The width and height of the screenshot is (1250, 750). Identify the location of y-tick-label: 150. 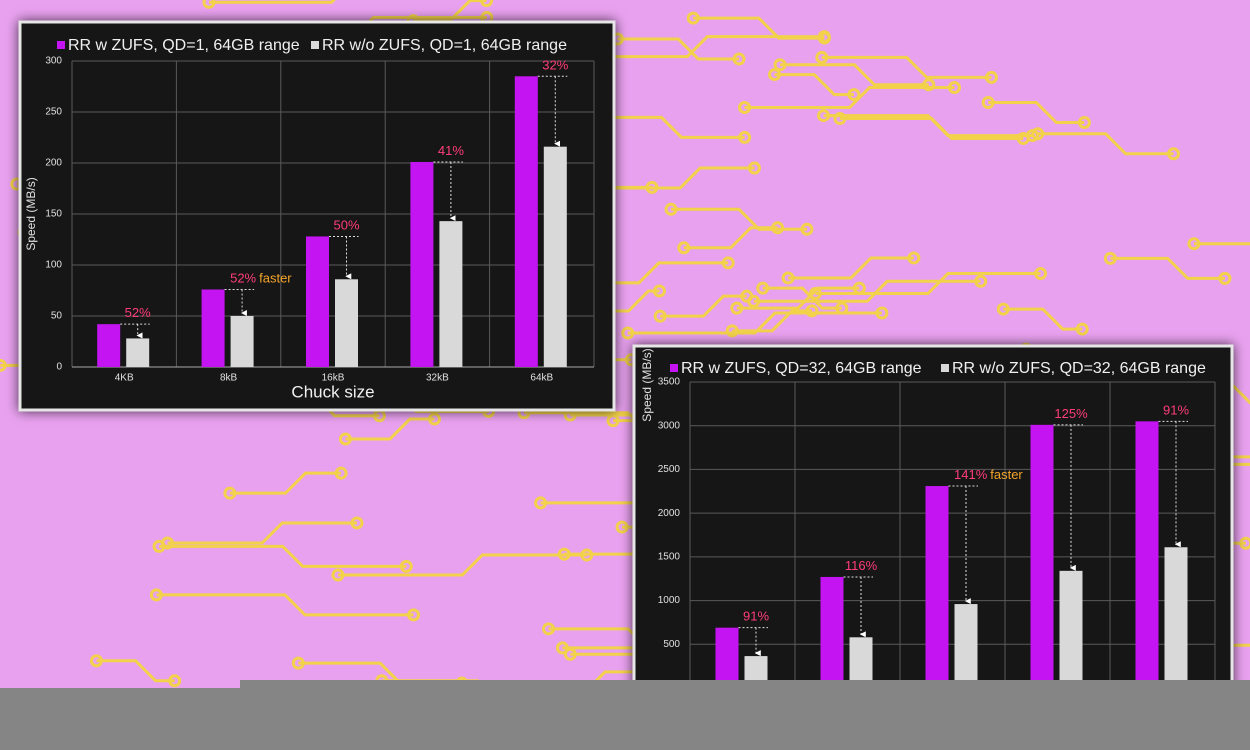
(53, 214).